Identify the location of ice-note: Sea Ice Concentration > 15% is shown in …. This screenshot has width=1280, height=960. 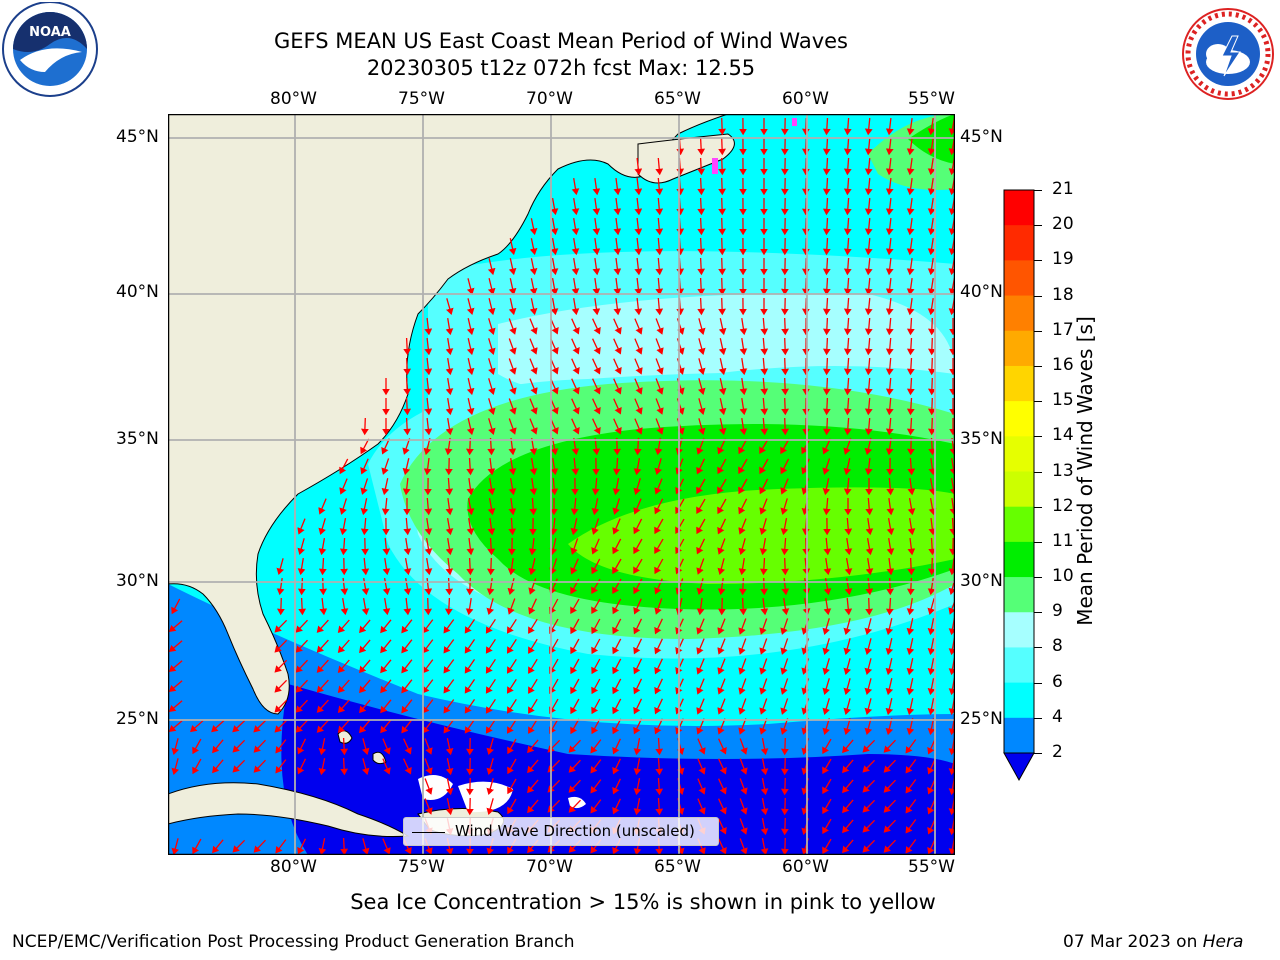
(643, 902).